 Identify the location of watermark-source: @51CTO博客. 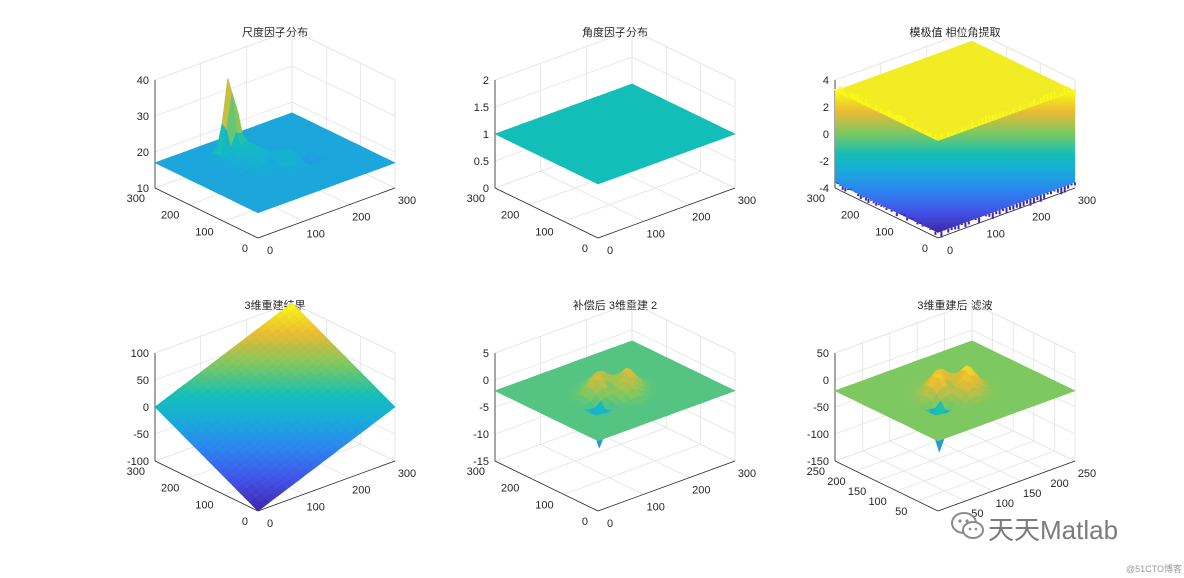
(1154, 569).